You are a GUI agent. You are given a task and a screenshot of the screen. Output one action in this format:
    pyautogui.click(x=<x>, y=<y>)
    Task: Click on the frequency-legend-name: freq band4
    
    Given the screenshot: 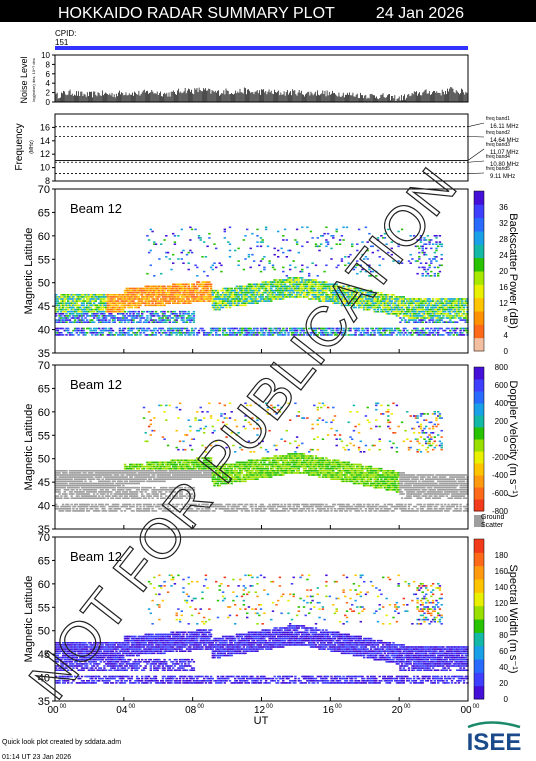 What is the action you would take?
    pyautogui.click(x=498, y=157)
    